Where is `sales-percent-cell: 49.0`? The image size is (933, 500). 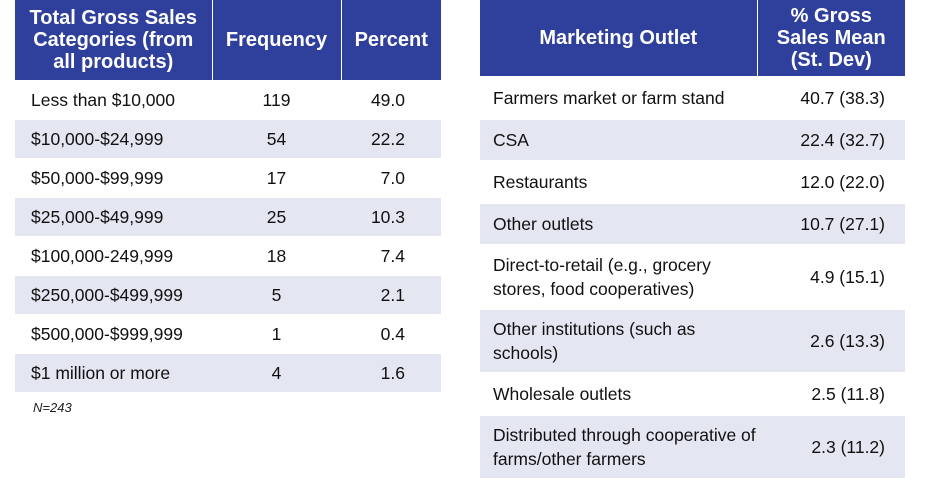 sales-percent-cell: 49.0 is located at coordinates (391, 100).